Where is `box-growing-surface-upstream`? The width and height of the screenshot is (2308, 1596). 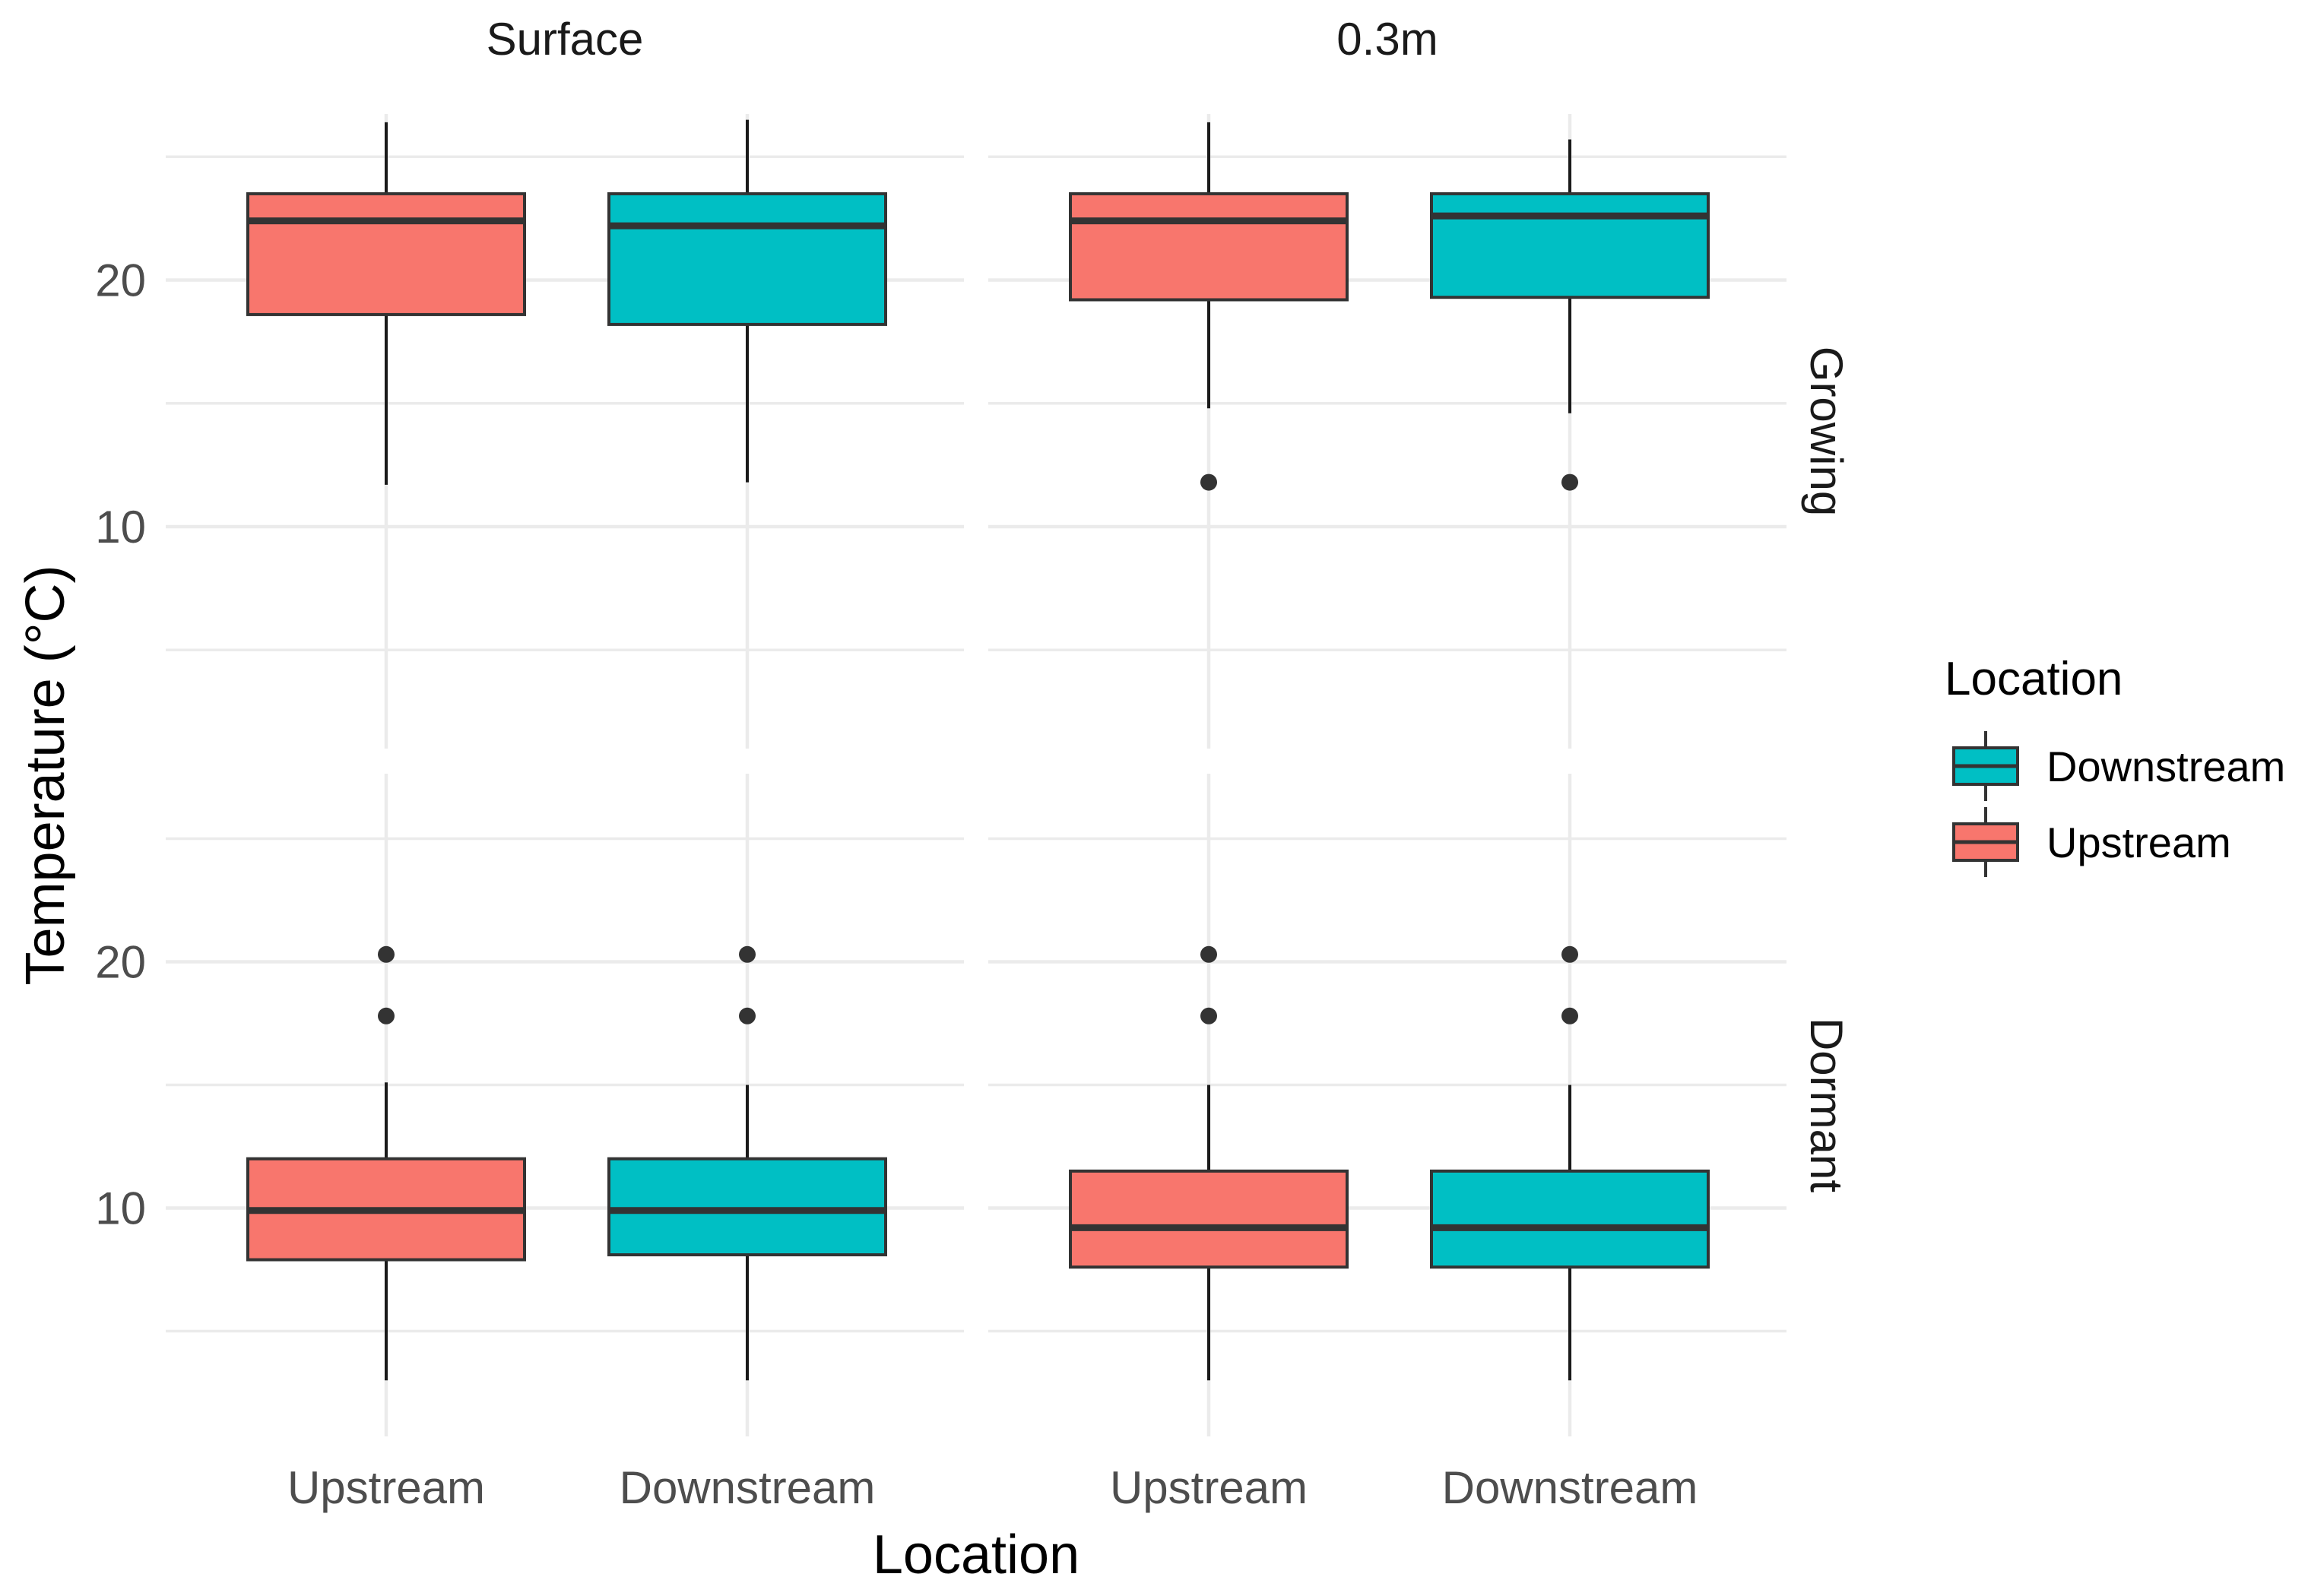 box-growing-surface-upstream is located at coordinates (386, 254).